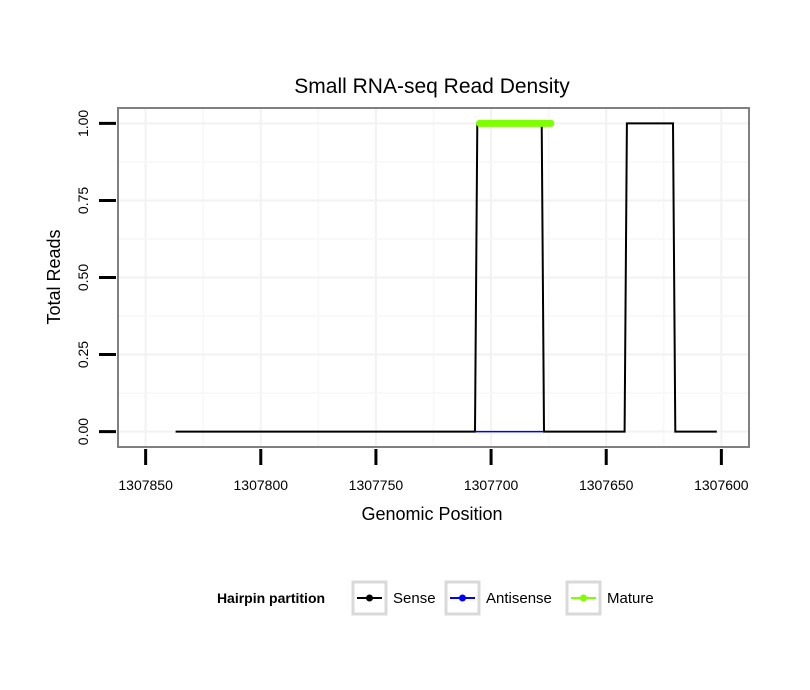 This screenshot has height=690, width=810. What do you see at coordinates (83, 354) in the screenshot?
I see `y-tick-label: 0.25` at bounding box center [83, 354].